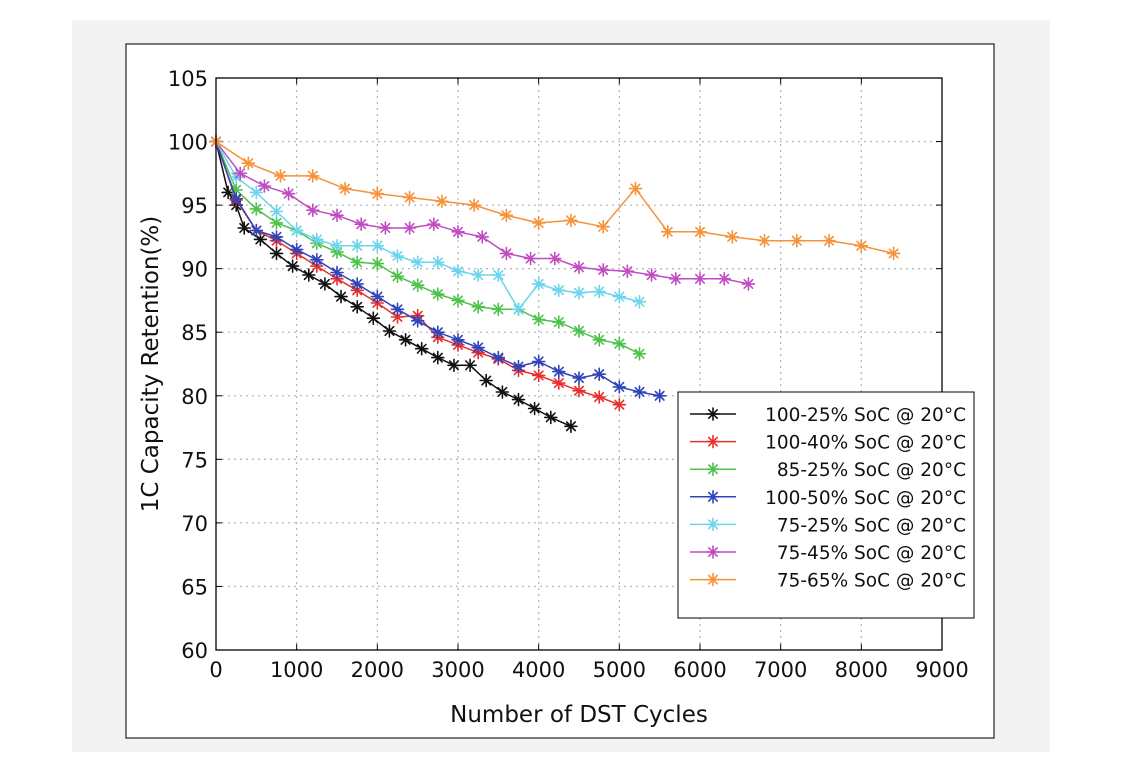  What do you see at coordinates (861, 670) in the screenshot?
I see `x-tick-label: 8000` at bounding box center [861, 670].